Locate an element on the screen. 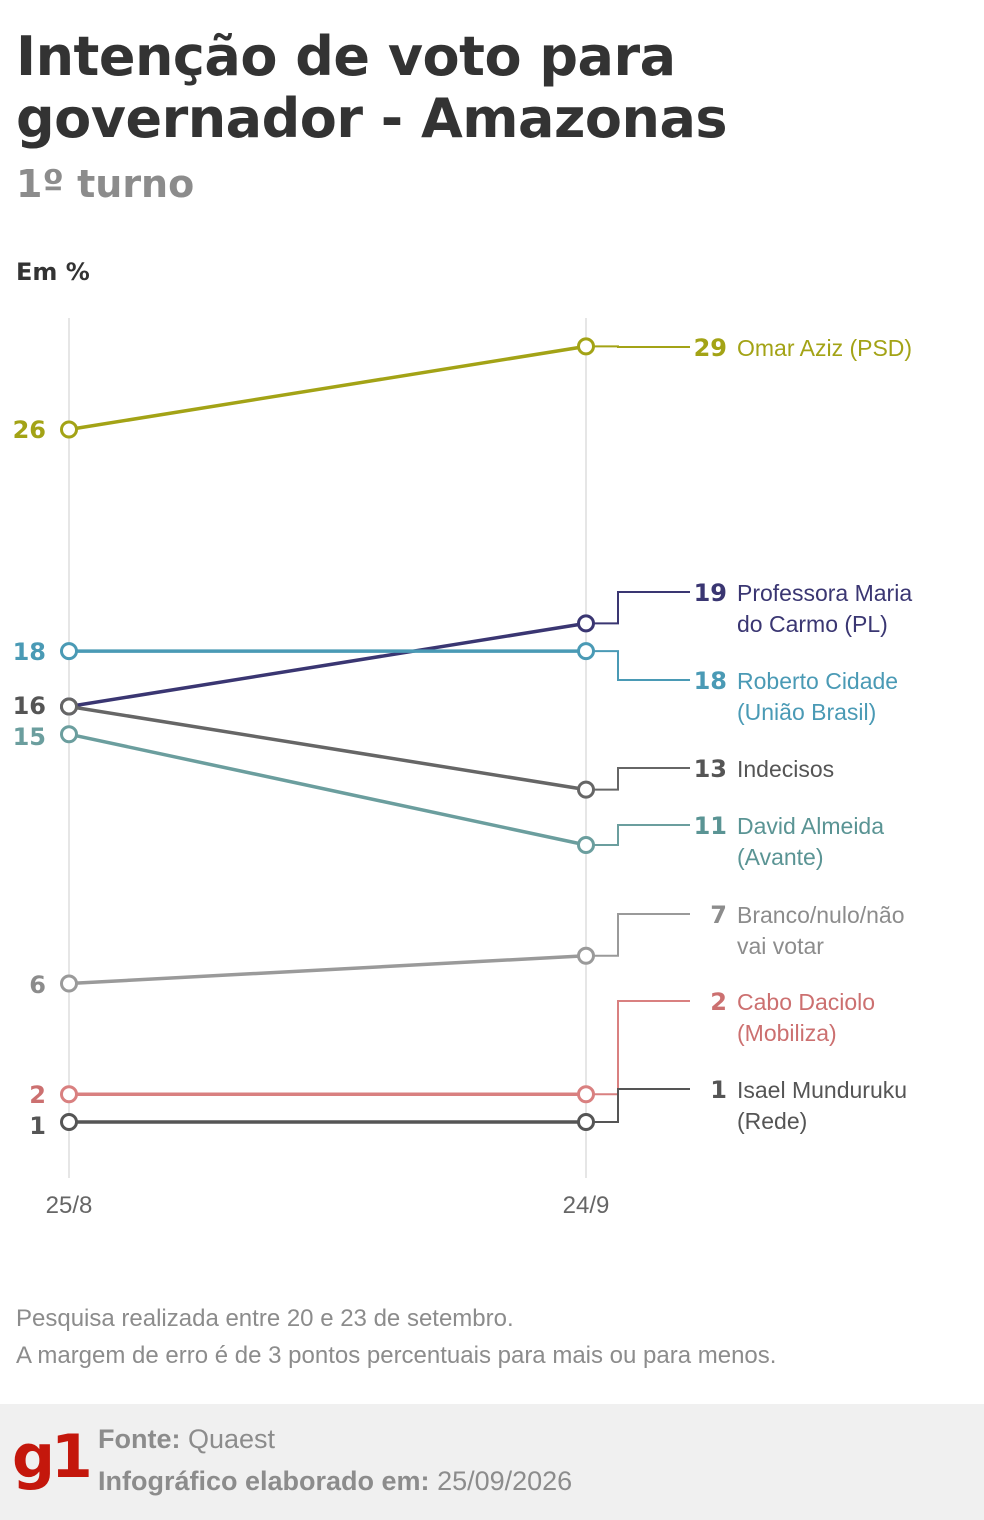  data-point-end-david-almeida-avante is located at coordinates (586, 845).